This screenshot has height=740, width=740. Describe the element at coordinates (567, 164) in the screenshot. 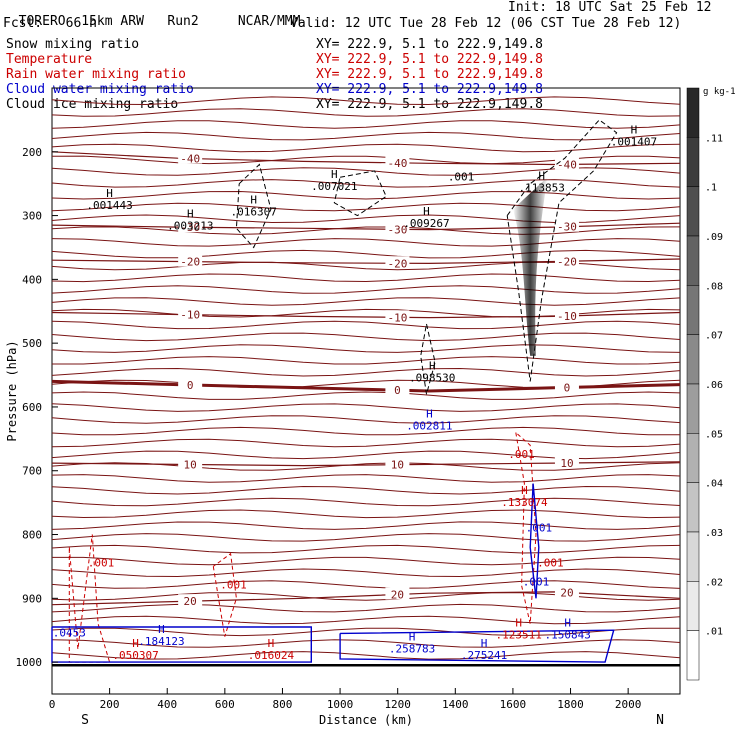

I see `temperature-contour-label: -40` at that location.